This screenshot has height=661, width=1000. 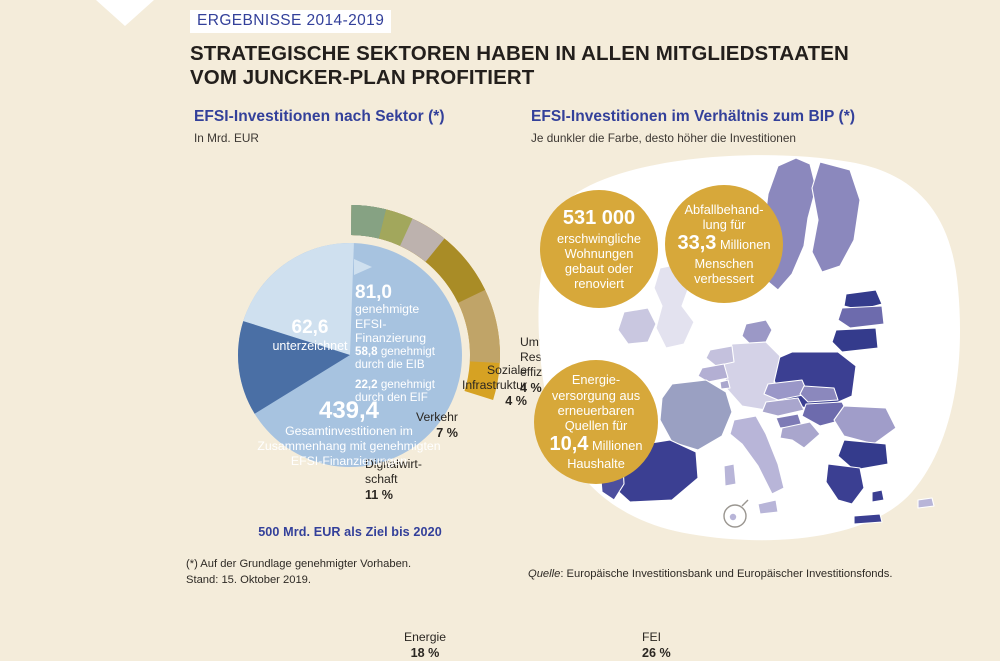 I want to click on country-finland, so click(x=836, y=217).